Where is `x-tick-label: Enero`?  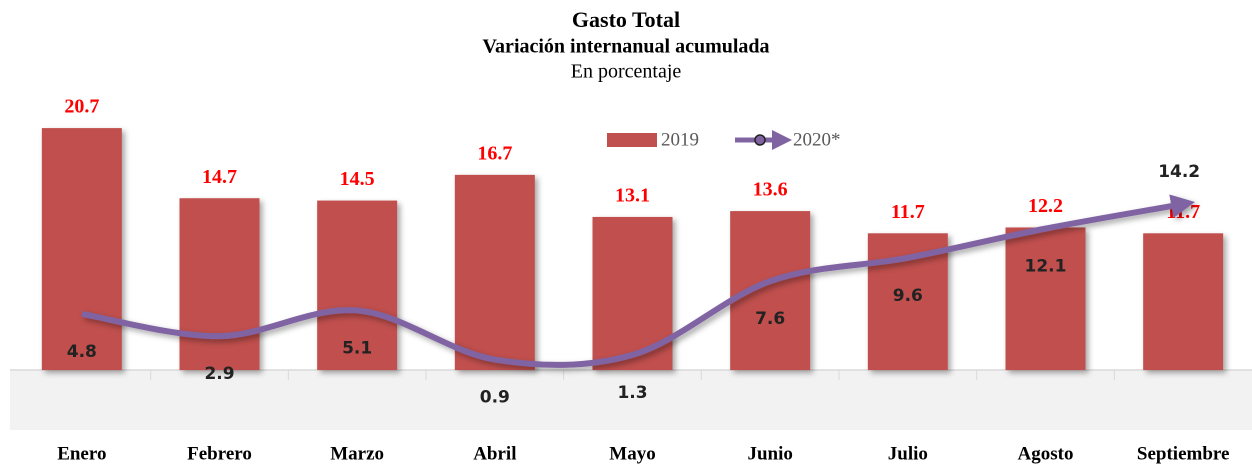 x-tick-label: Enero is located at coordinates (81, 453).